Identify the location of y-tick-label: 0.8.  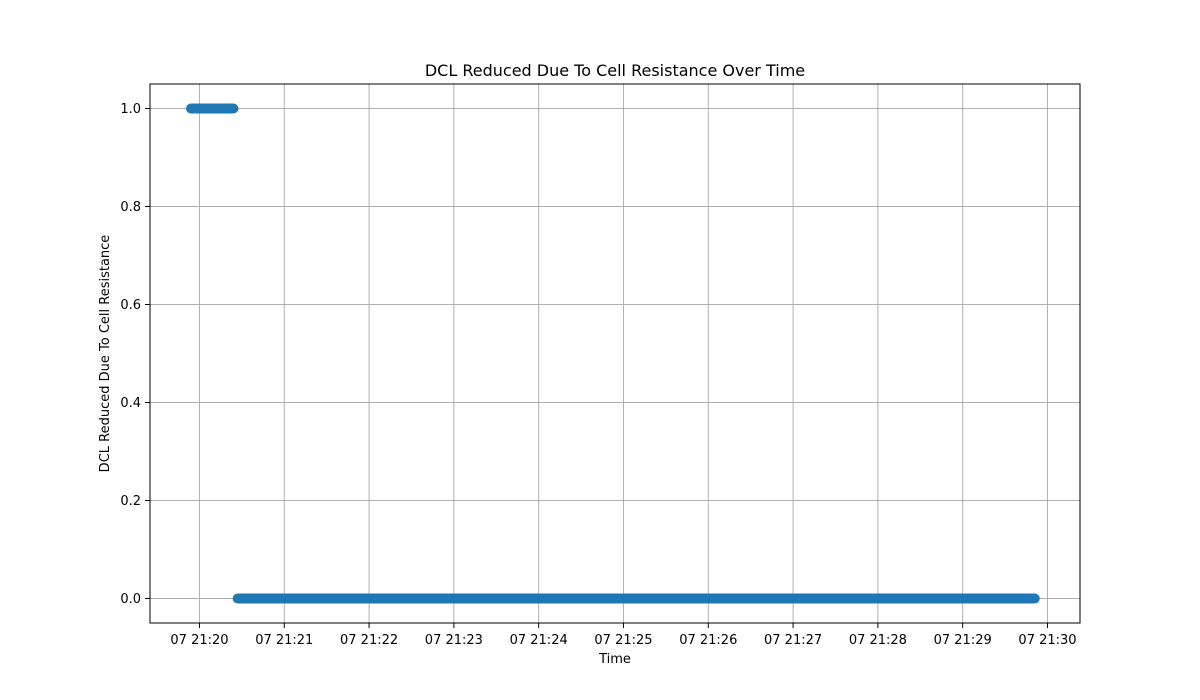
(130, 207).